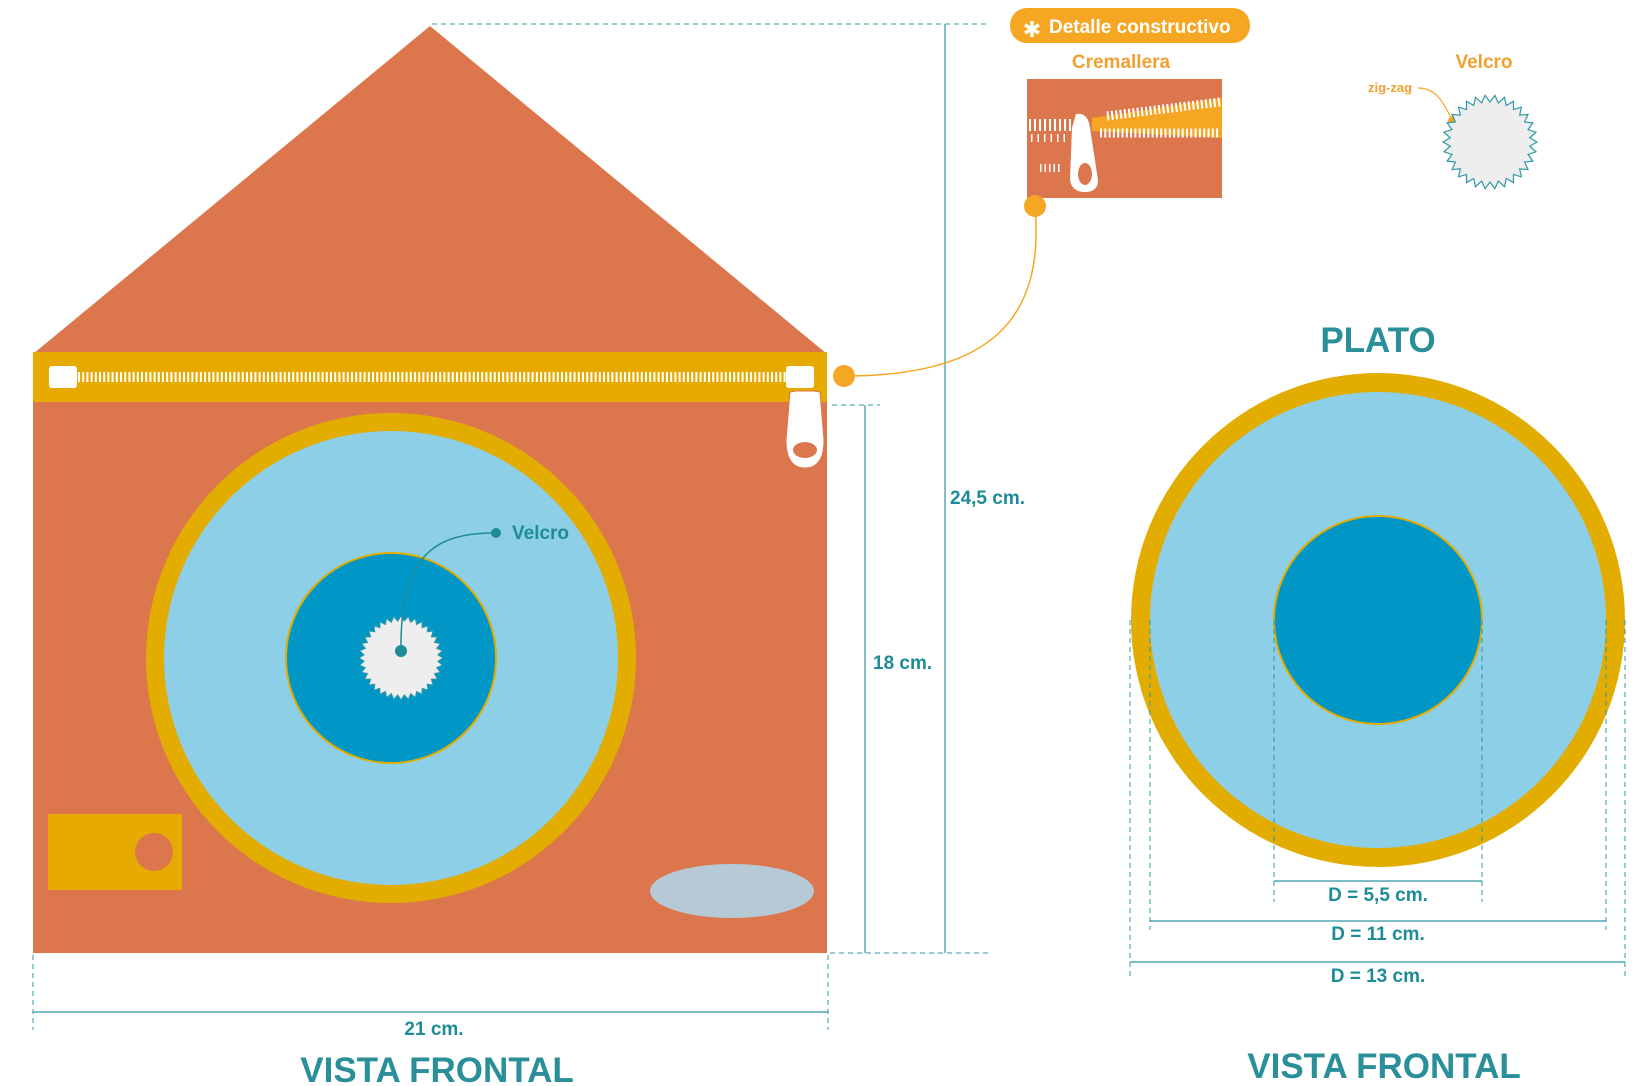 This screenshot has width=1632, height=1086. What do you see at coordinates (1435, 104) in the screenshot?
I see `zigzag-leader` at bounding box center [1435, 104].